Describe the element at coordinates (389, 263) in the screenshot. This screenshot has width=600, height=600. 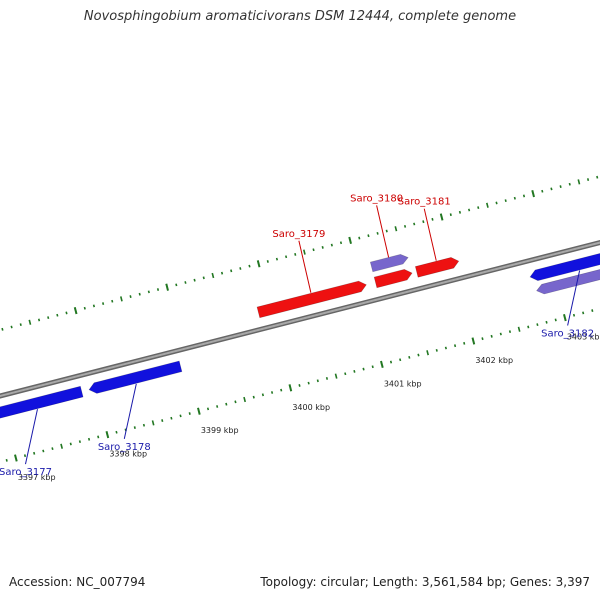
I see `gene-saro-3180-operon` at that location.